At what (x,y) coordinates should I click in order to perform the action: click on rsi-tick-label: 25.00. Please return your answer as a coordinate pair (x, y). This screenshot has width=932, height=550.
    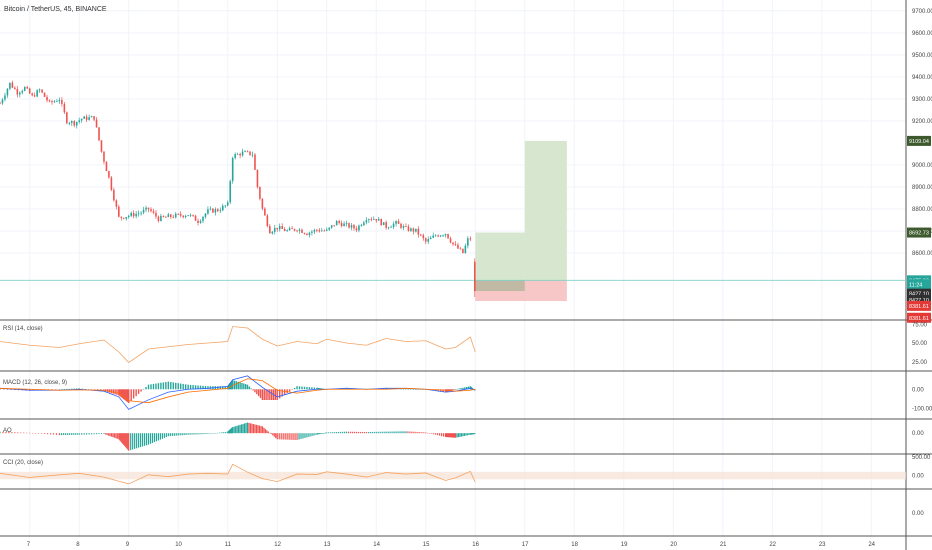
    Looking at the image, I should click on (920, 363).